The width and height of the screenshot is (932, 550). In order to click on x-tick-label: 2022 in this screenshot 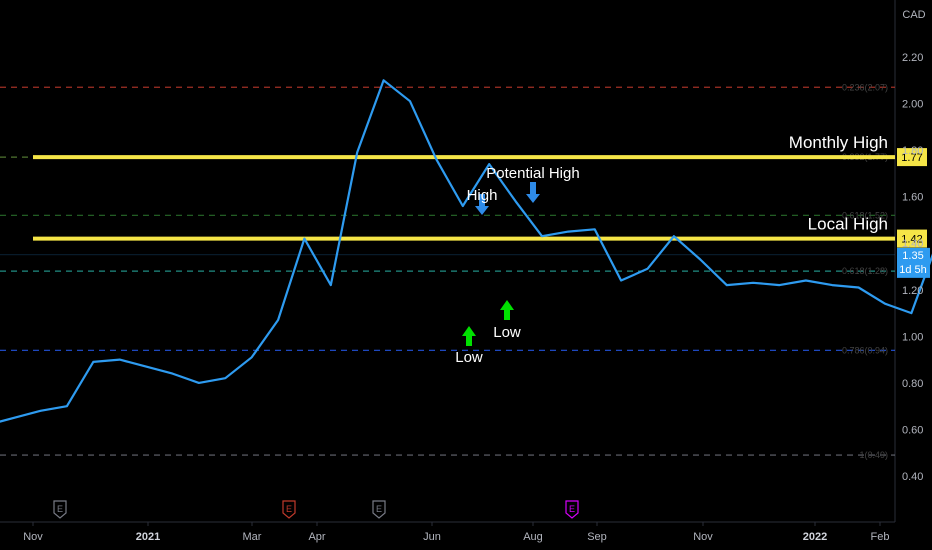, I will do `click(815, 537)`.